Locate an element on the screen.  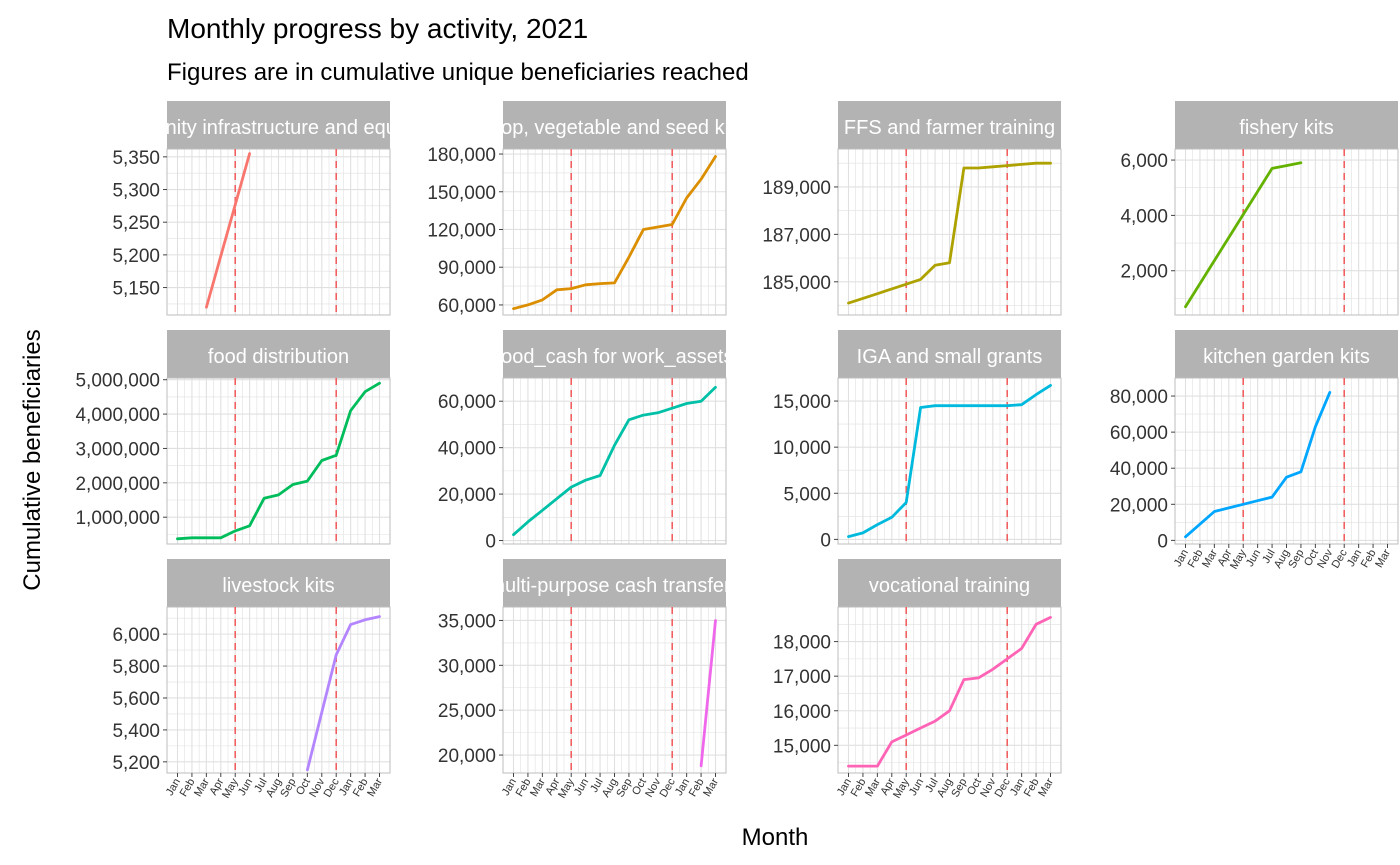
facet-strip-label: kitchen garden kits is located at coordinates (1286, 357).